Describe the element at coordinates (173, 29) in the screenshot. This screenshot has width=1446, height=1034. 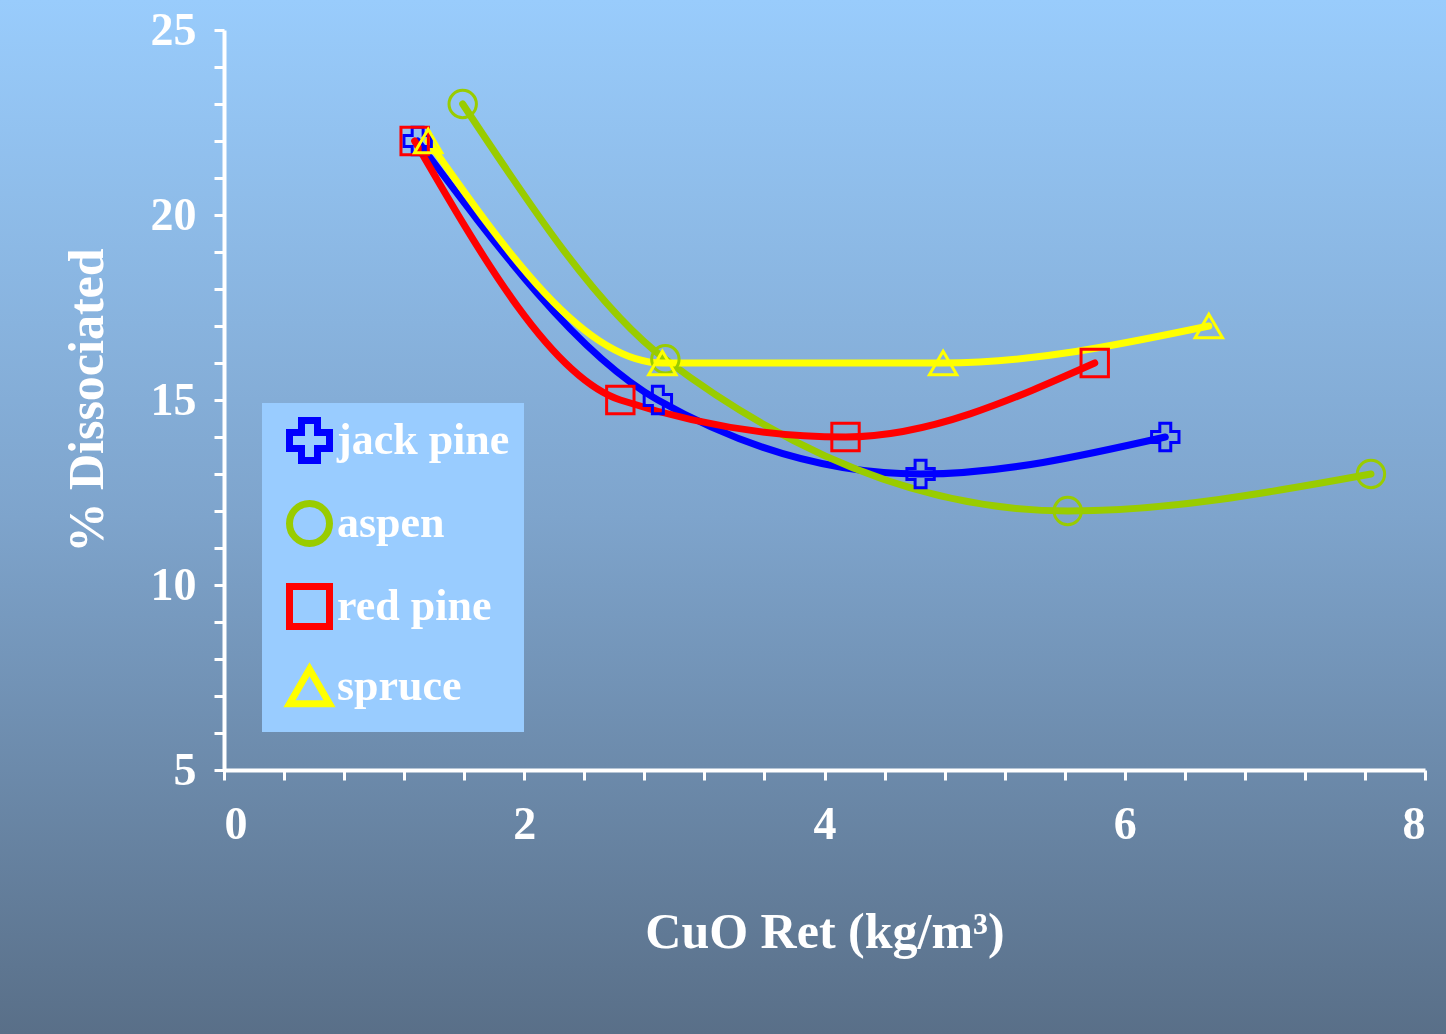
I see `y-tick-label: 25` at that location.